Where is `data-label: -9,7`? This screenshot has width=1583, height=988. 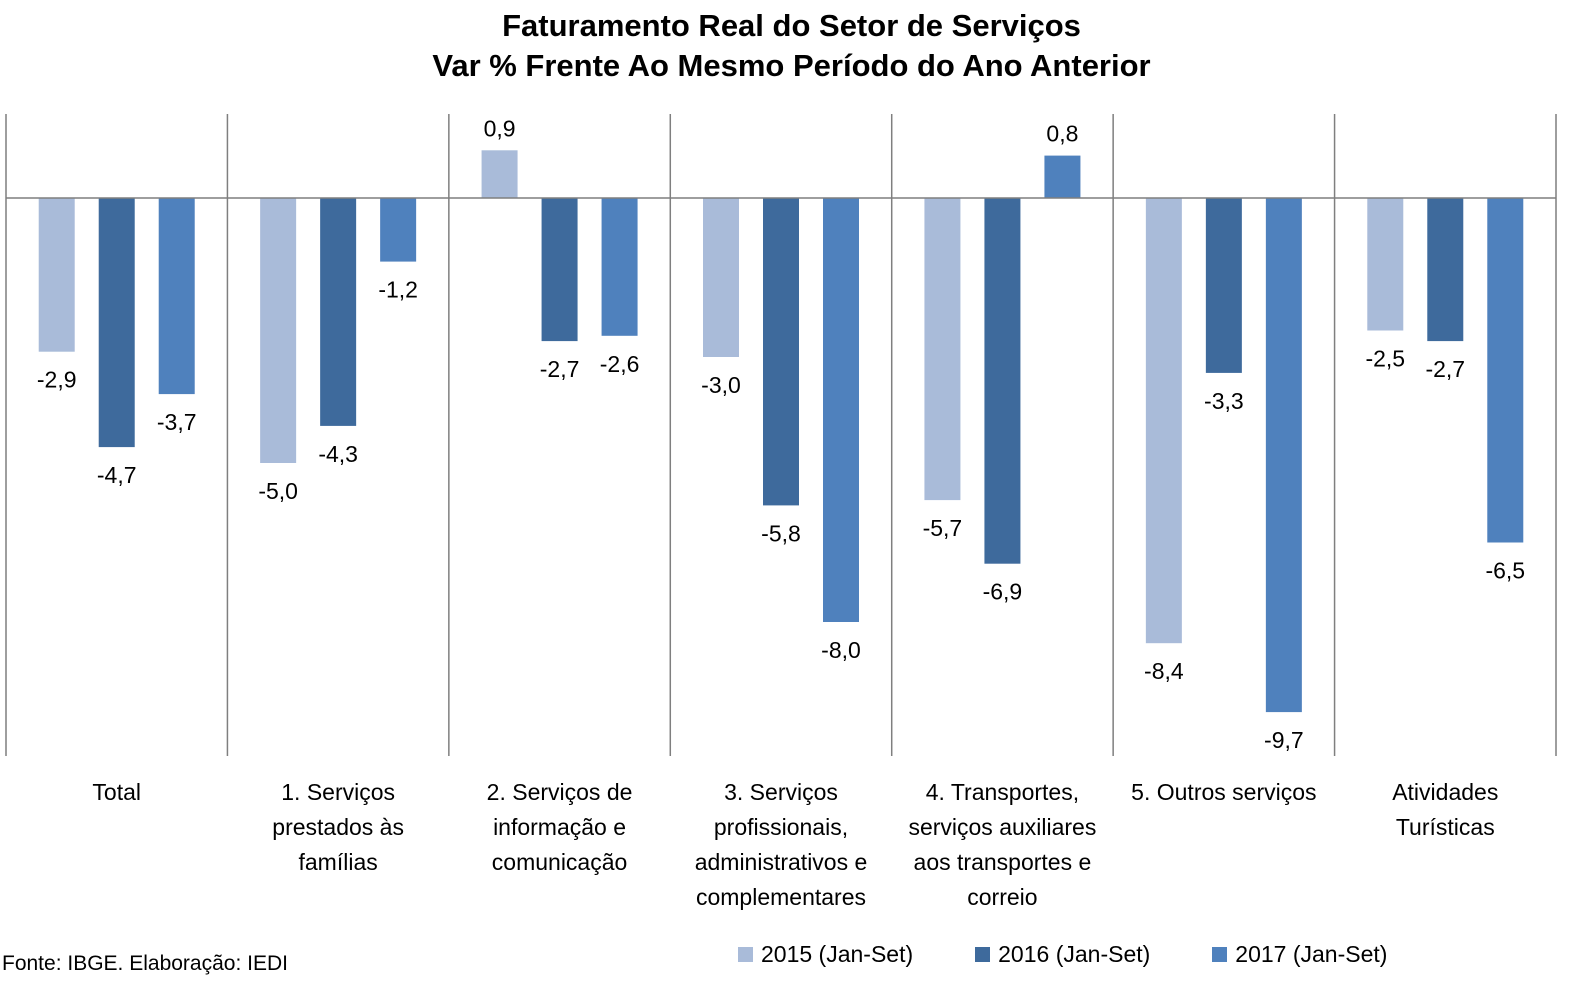 data-label: -9,7 is located at coordinates (1284, 740).